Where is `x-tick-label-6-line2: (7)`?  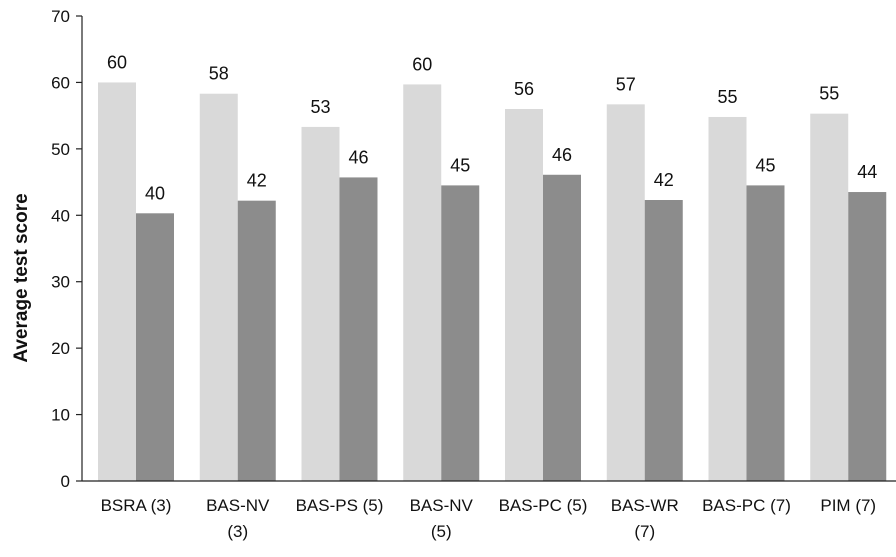 x-tick-label-6-line2: (7) is located at coordinates (644, 531).